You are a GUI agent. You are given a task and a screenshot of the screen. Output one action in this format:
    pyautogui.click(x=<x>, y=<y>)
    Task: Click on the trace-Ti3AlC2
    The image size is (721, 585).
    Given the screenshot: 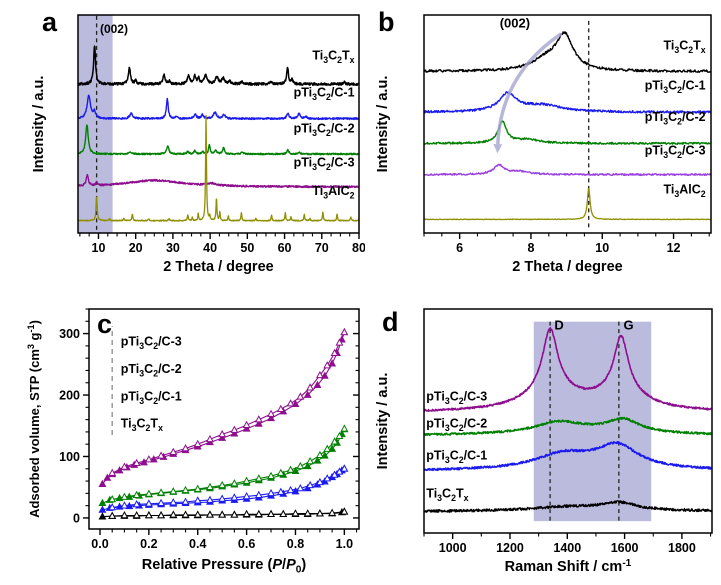 What is the action you would take?
    pyautogui.click(x=218, y=168)
    